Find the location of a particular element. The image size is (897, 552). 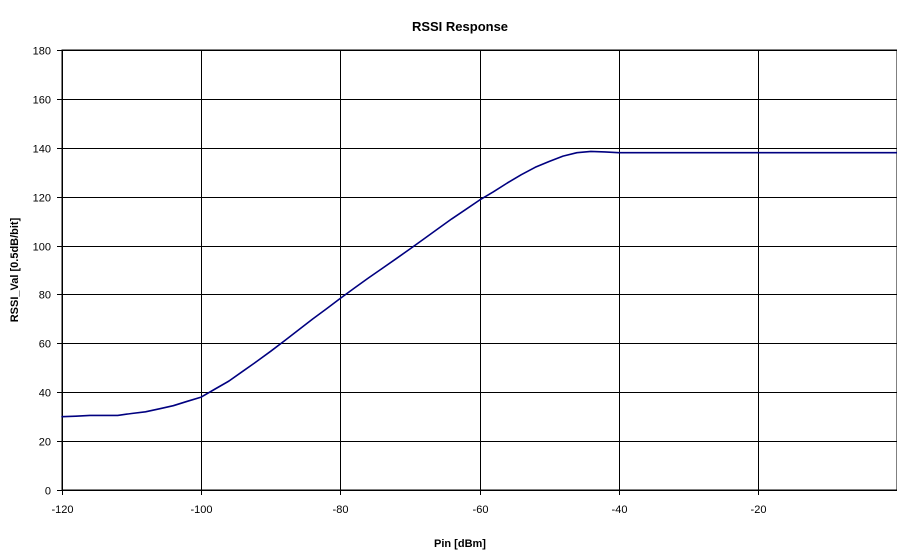

x-tick-label: -20 is located at coordinates (759, 510).